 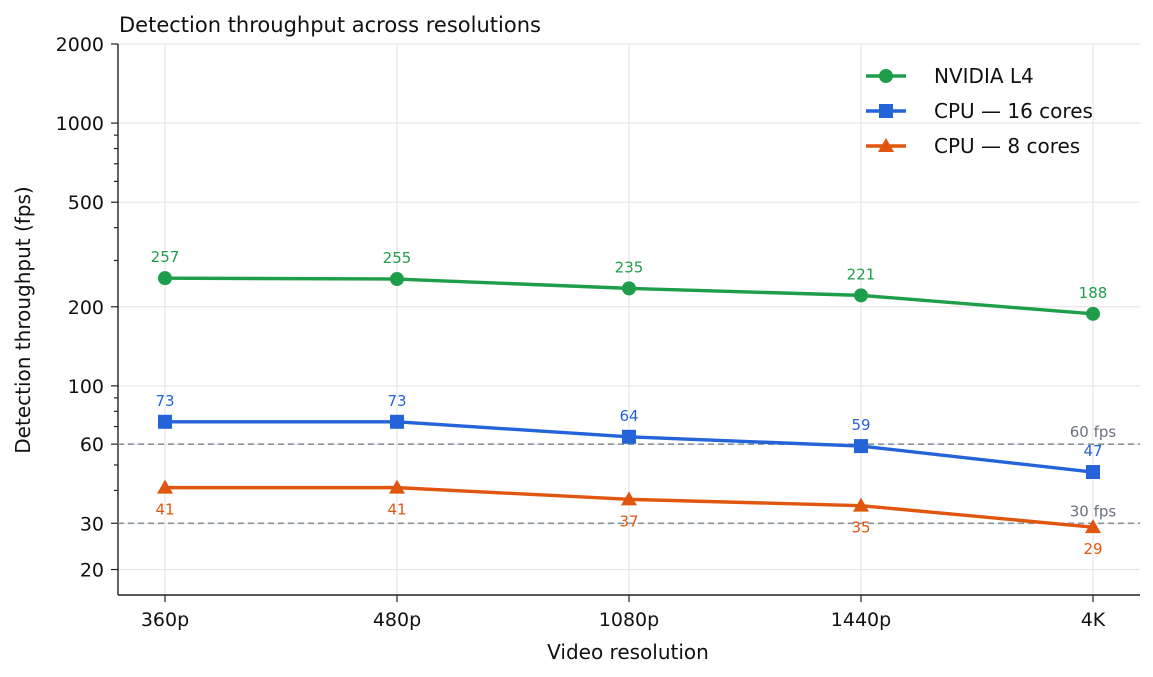 I want to click on data-label: 235, so click(x=629, y=267).